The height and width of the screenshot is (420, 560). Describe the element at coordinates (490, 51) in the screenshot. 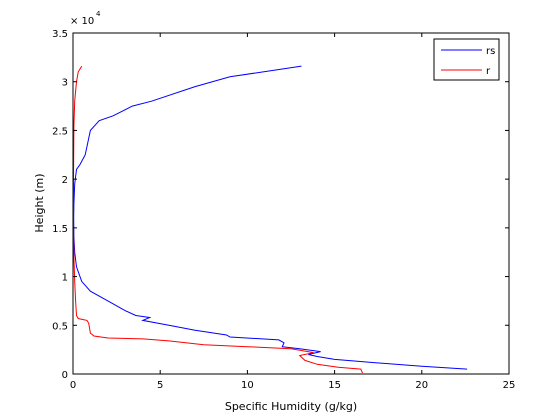

I see `legend-label-rs: rs` at that location.